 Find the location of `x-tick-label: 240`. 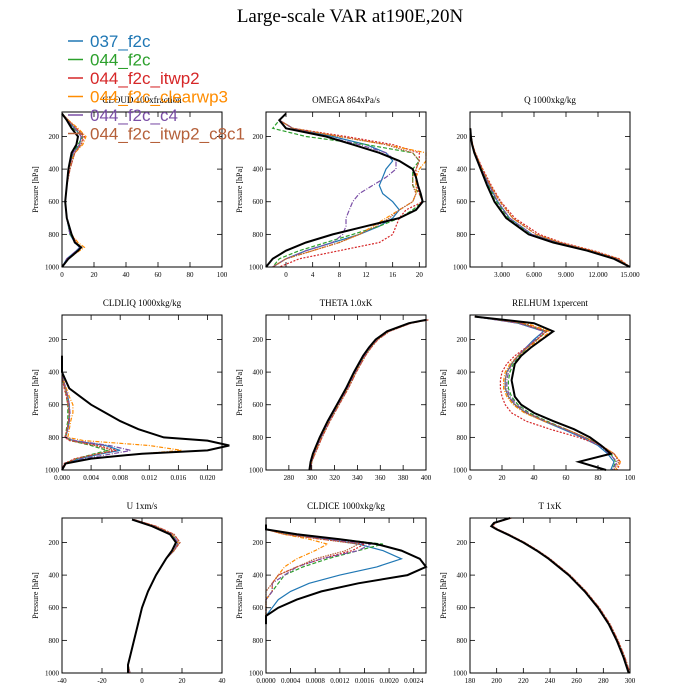

x-tick-label: 240 is located at coordinates (550, 681).